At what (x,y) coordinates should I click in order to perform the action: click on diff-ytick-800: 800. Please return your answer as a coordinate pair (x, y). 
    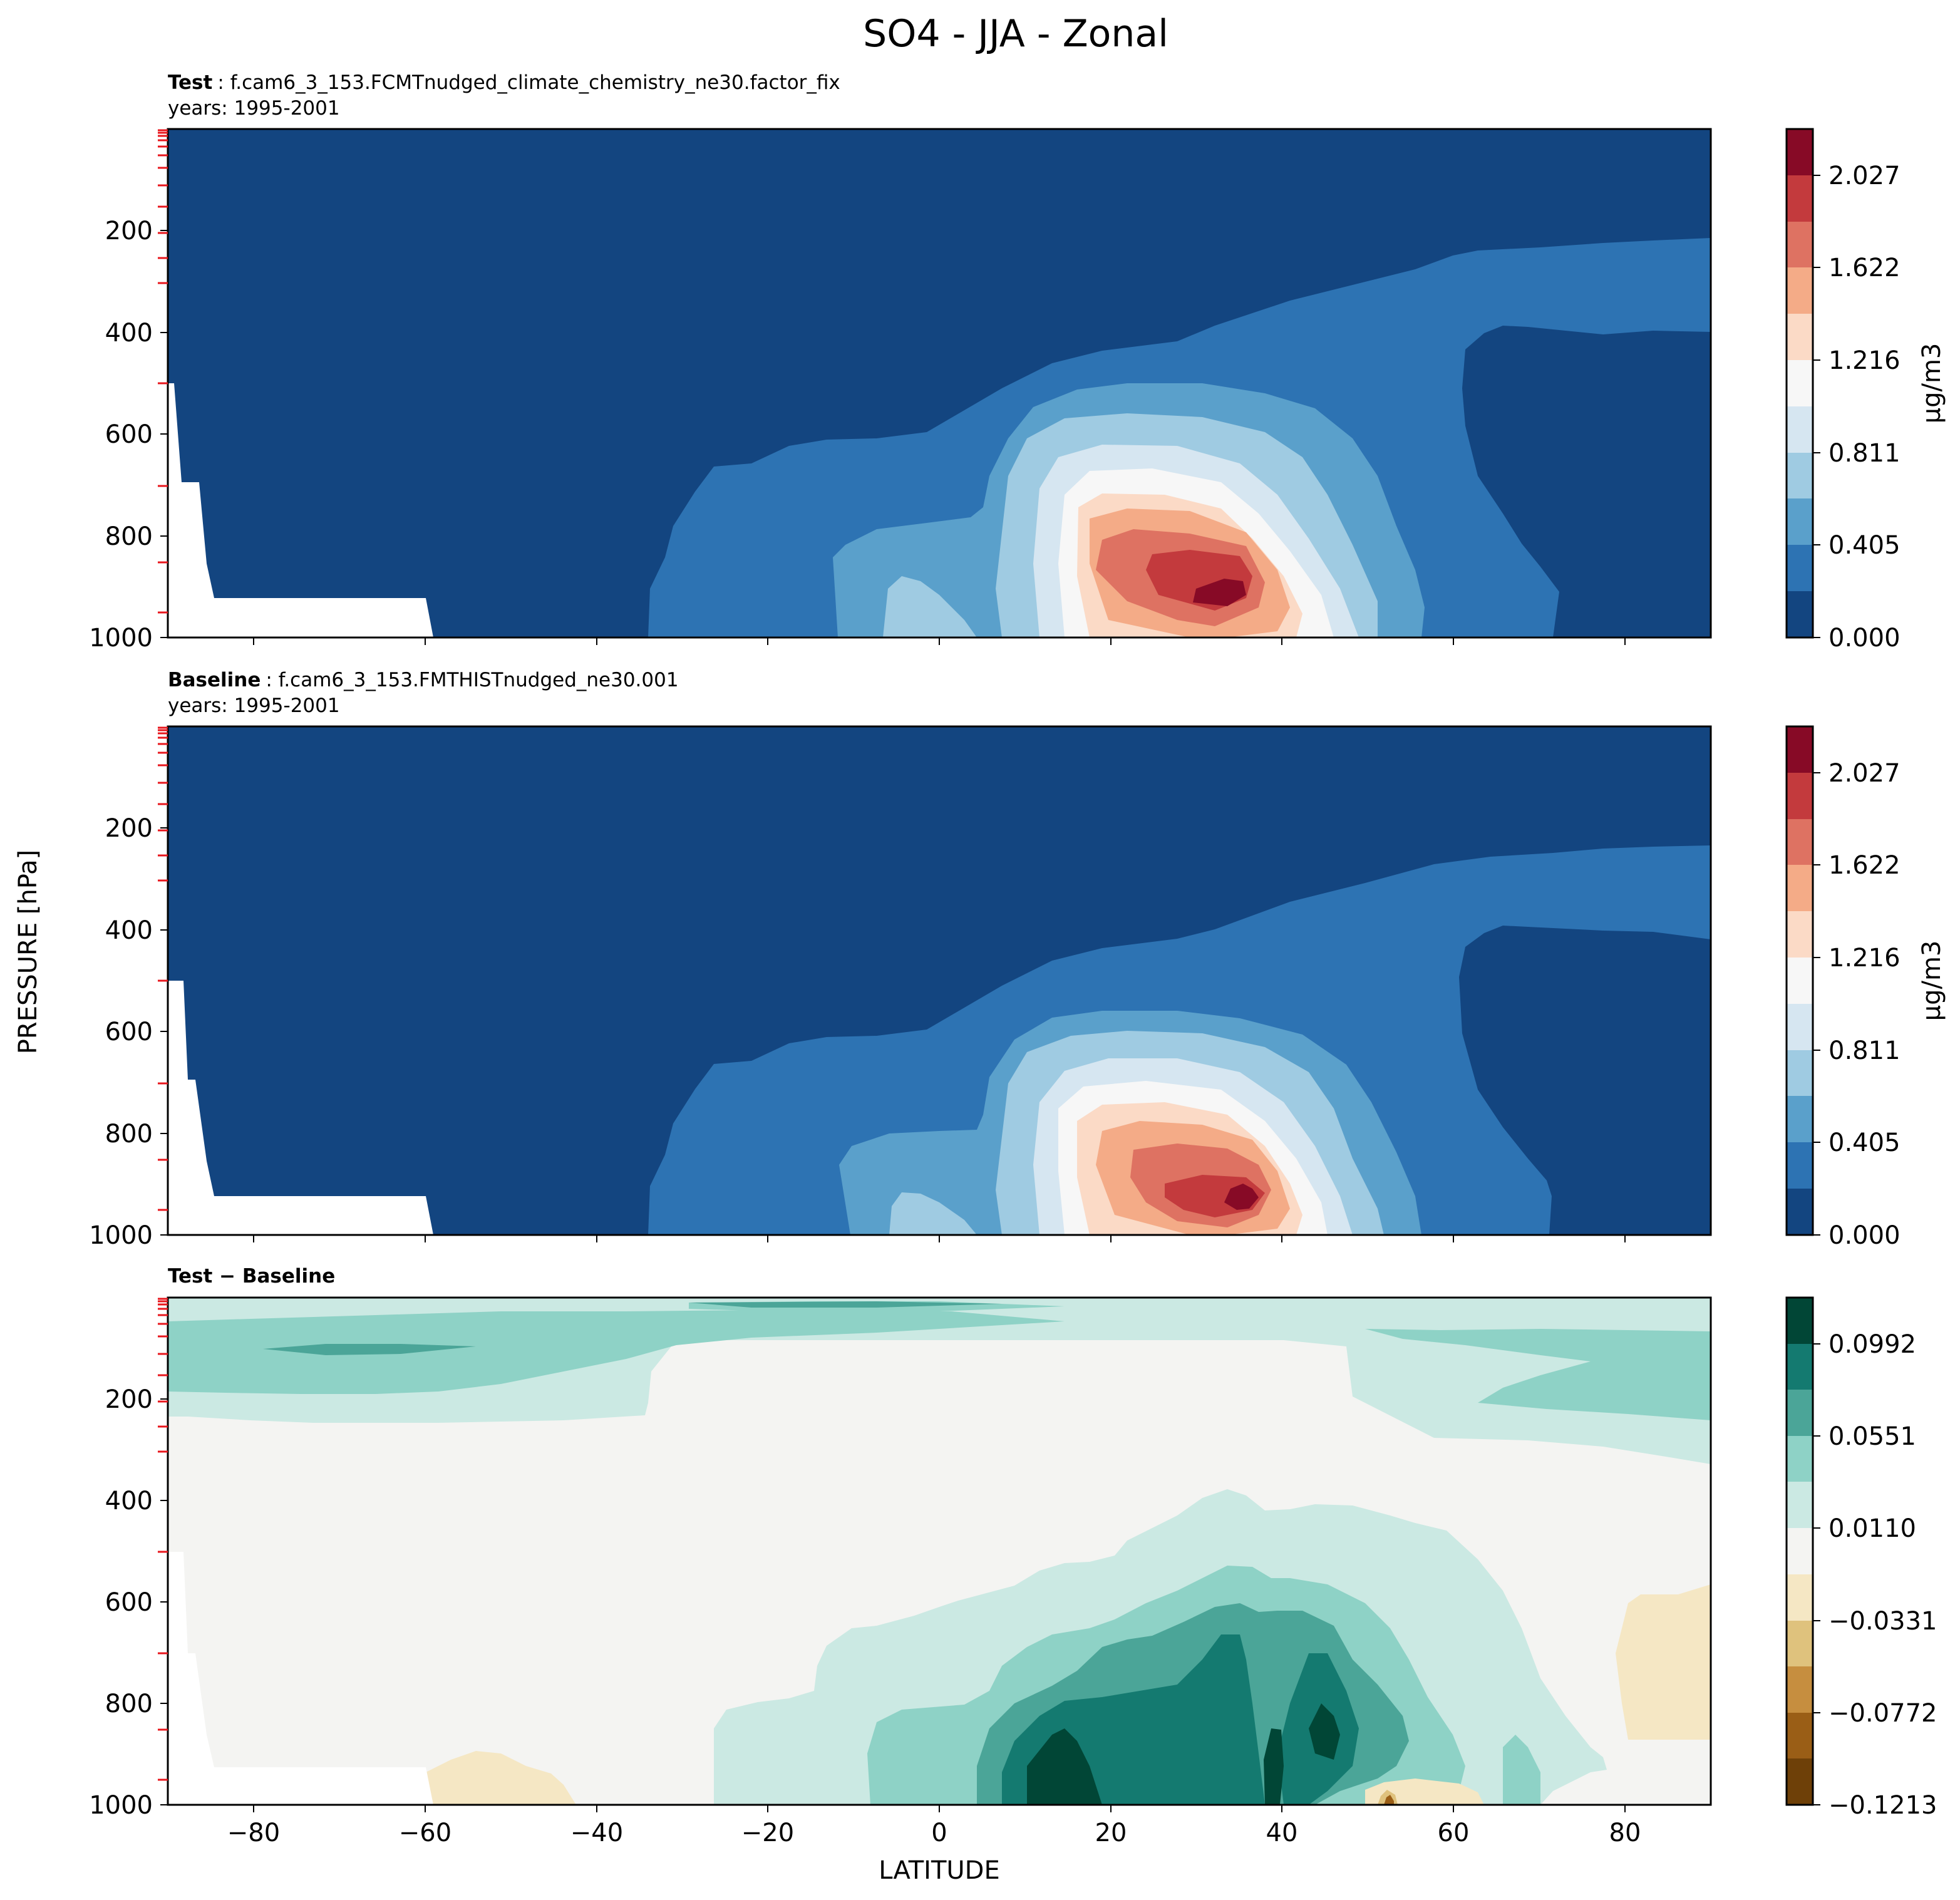
    Looking at the image, I should click on (136, 1704).